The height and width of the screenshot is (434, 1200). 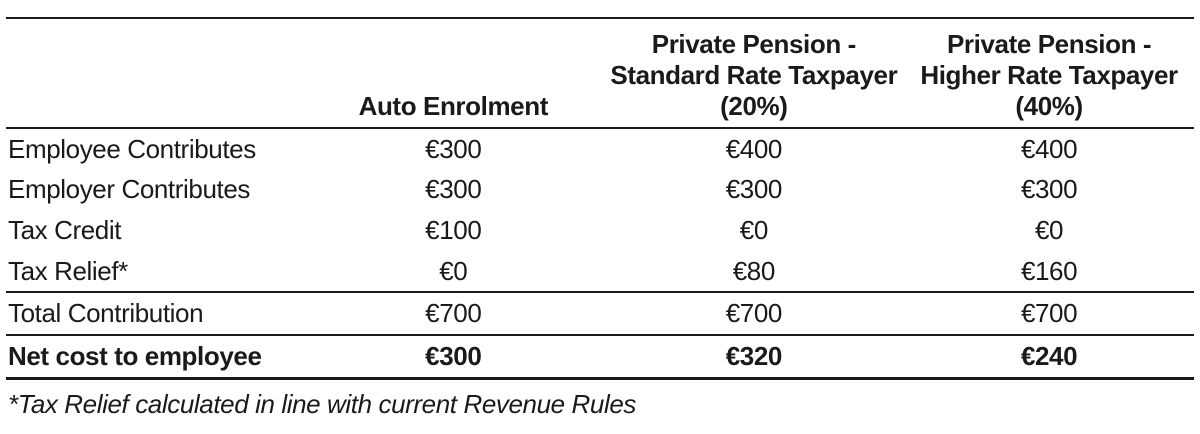 I want to click on cell-value: €160, so click(x=1049, y=270).